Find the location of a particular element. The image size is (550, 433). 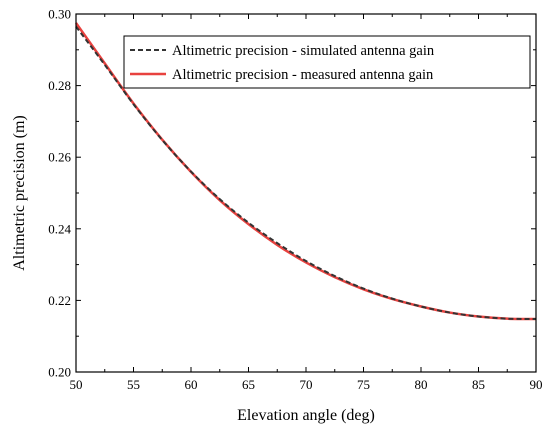

x-tick-label: 65 is located at coordinates (248, 384).